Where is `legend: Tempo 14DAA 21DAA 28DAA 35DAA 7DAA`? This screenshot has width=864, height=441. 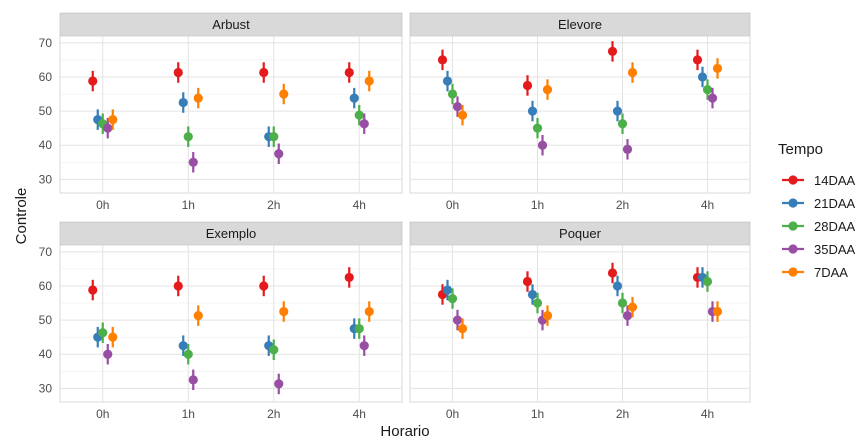 legend: Tempo 14DAA 21DAA 28DAA 35DAA 7DAA is located at coordinates (817, 210).